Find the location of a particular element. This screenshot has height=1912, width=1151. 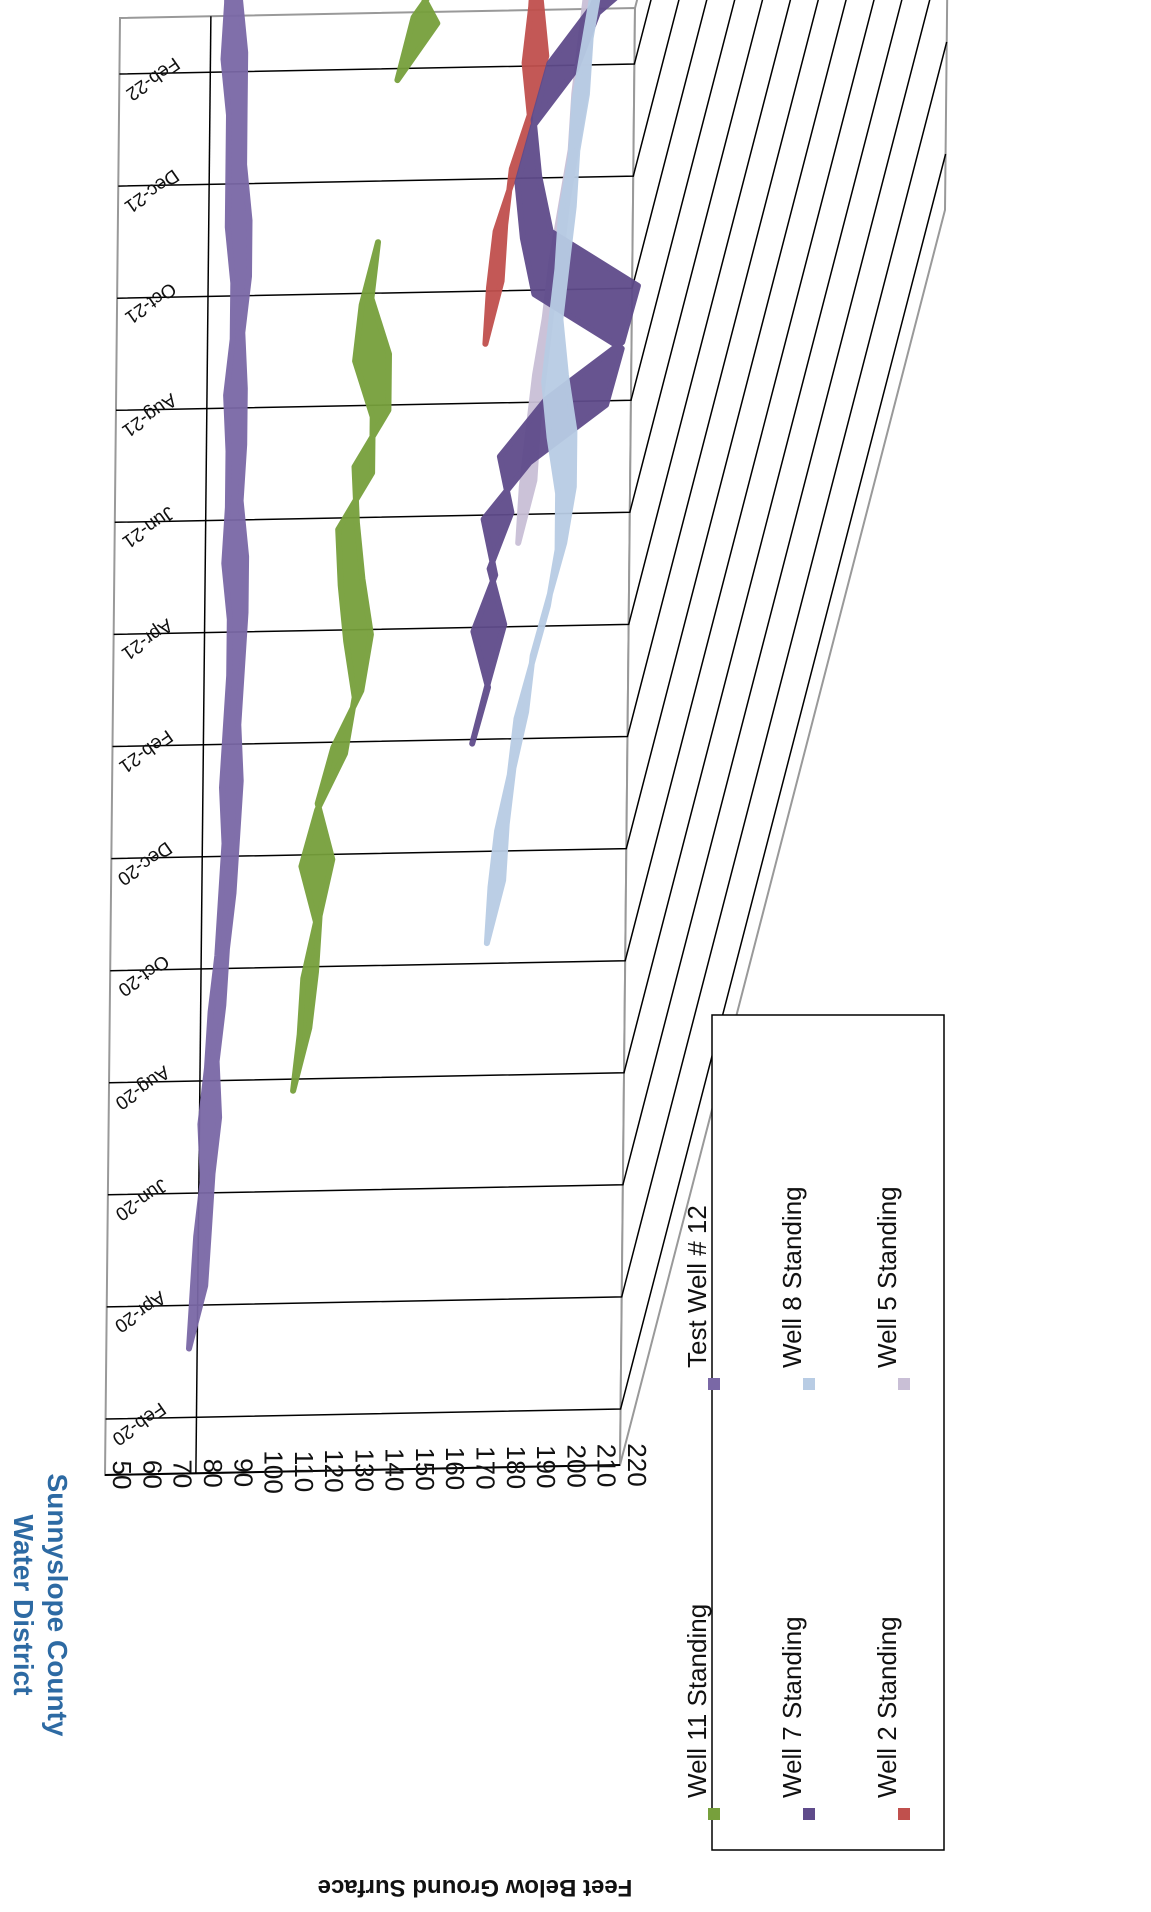

y-tick-label: 70 is located at coordinates (183, 1473).